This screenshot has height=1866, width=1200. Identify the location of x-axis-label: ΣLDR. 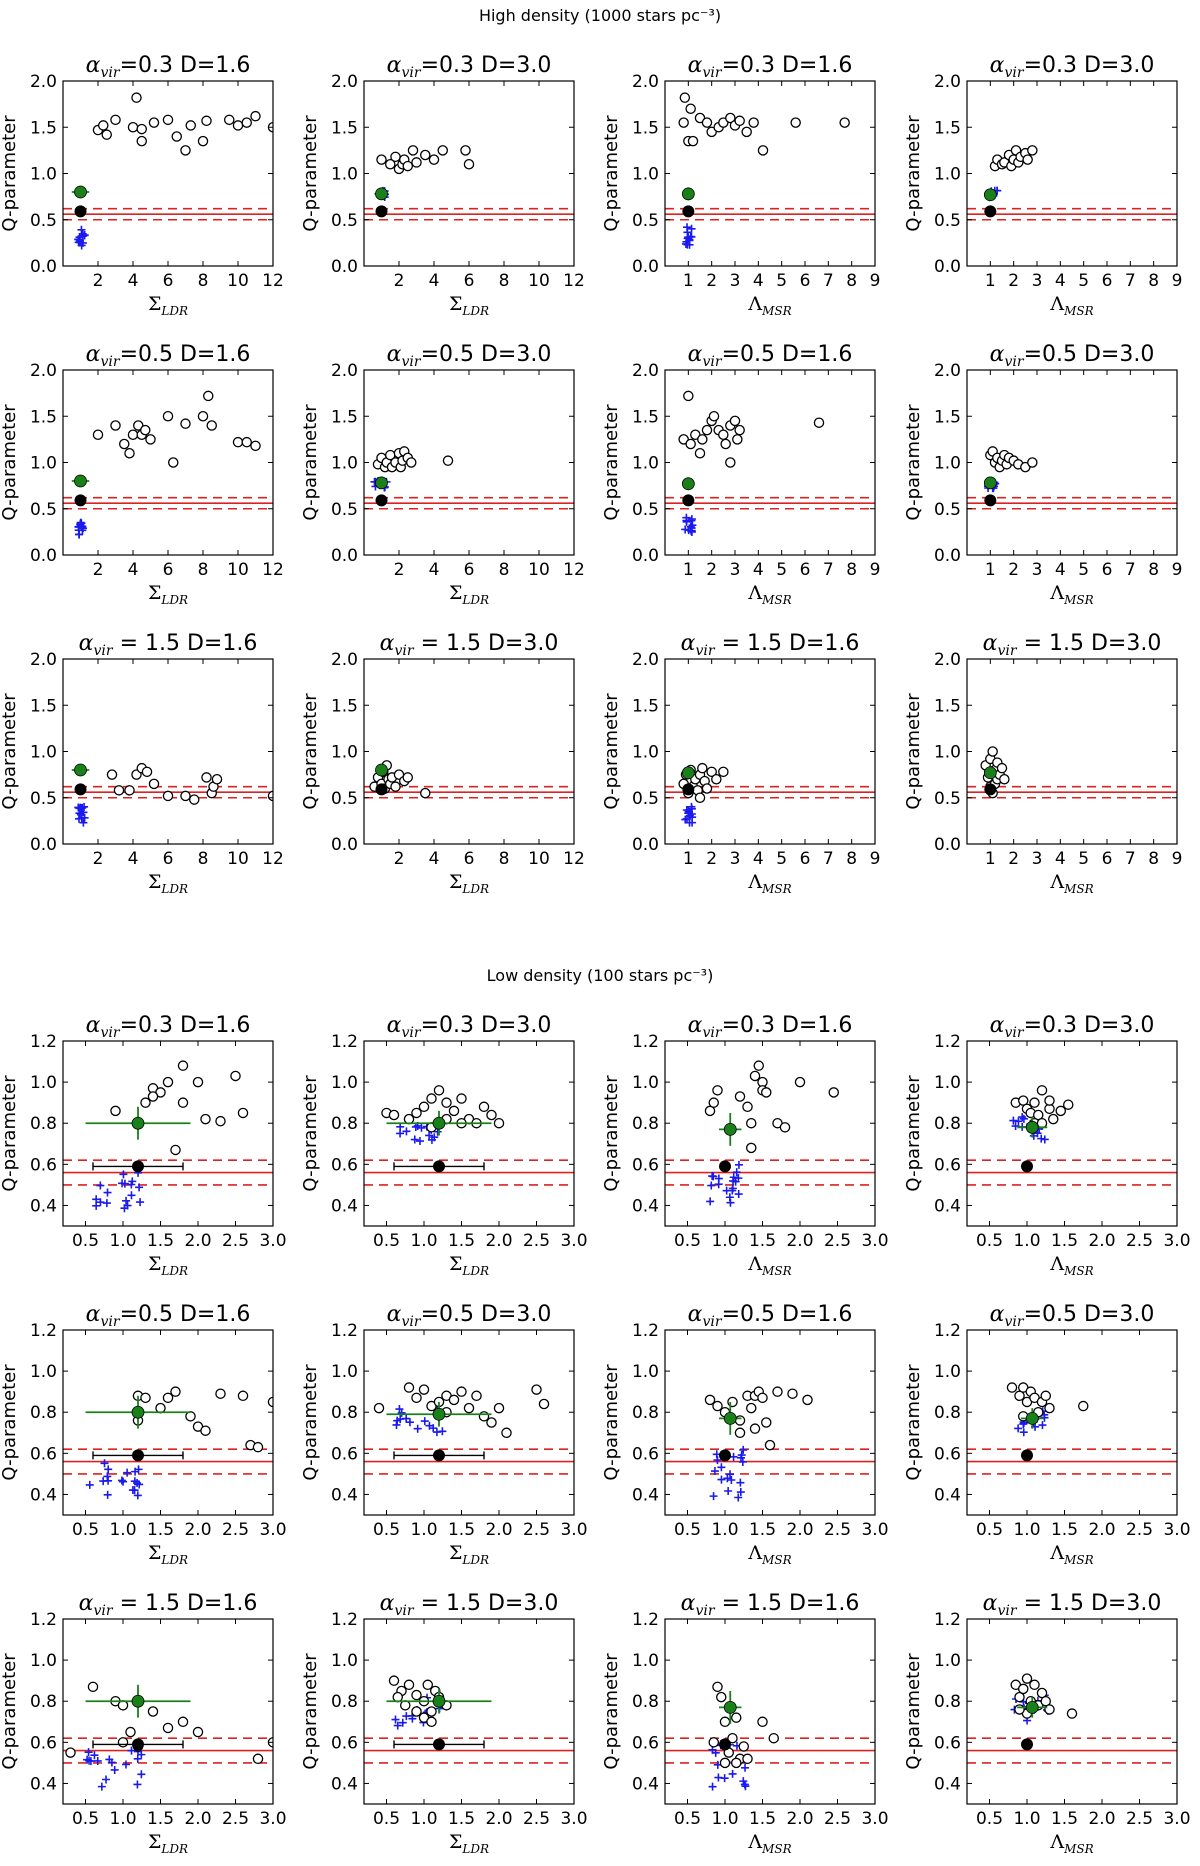
(168, 1554).